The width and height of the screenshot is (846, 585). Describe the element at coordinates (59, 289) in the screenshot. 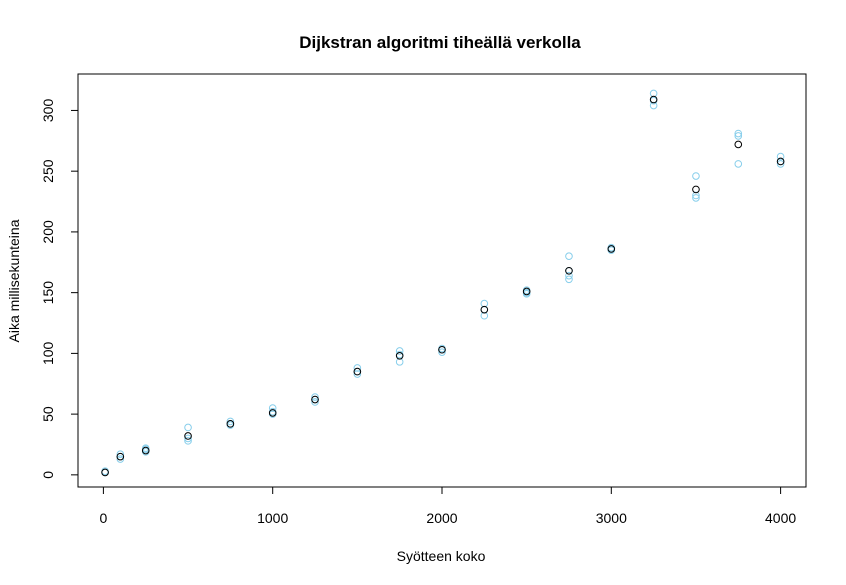

I see `y-axis: 0 50 100 150 200 250 300` at that location.